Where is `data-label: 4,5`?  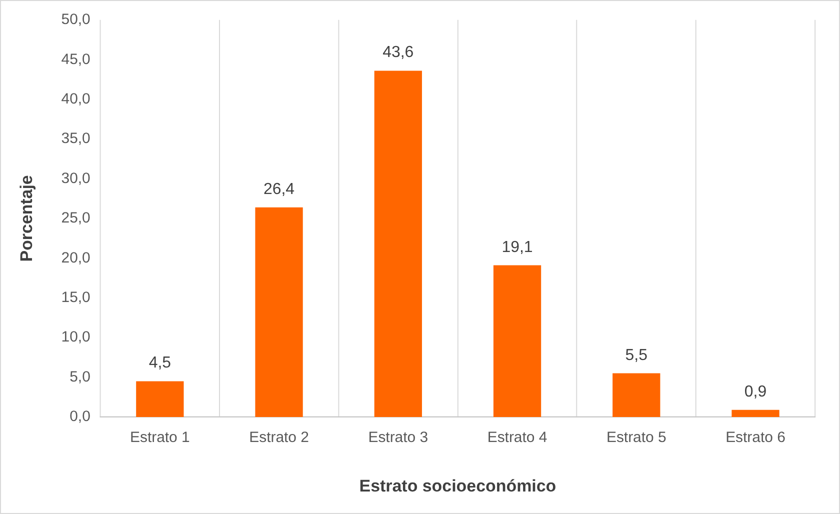 data-label: 4,5 is located at coordinates (160, 363).